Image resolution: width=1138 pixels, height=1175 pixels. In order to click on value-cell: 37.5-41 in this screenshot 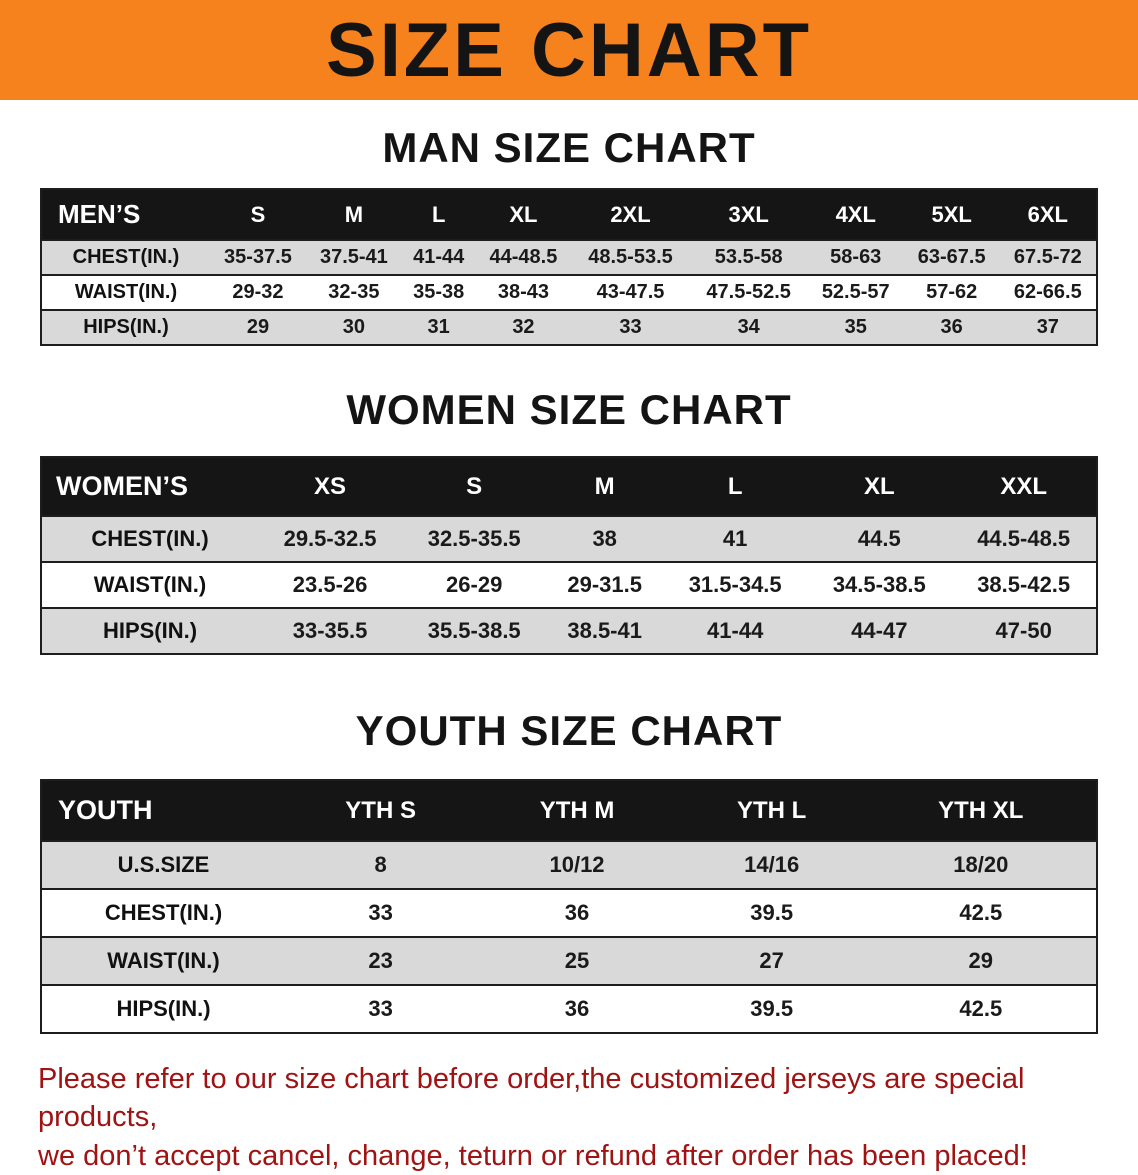, I will do `click(353, 257)`.